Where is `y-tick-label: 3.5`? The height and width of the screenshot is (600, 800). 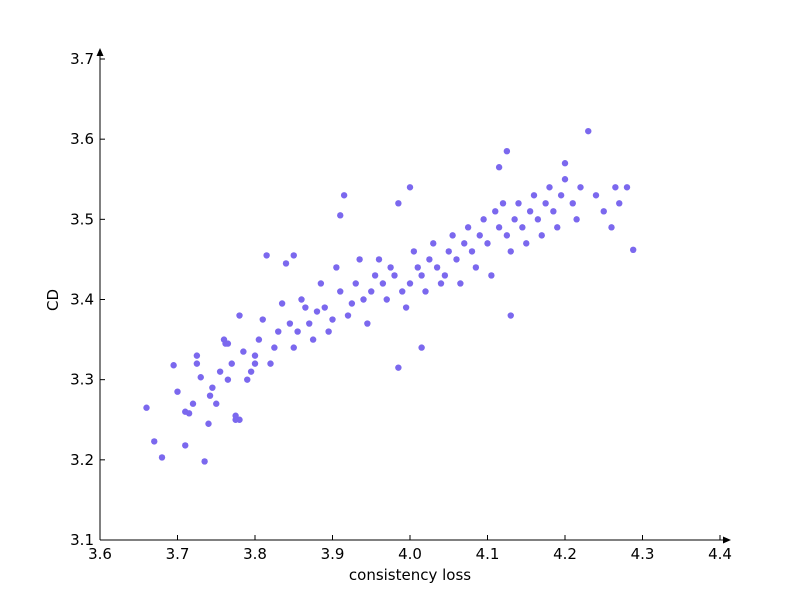
y-tick-label: 3.5 is located at coordinates (82, 219).